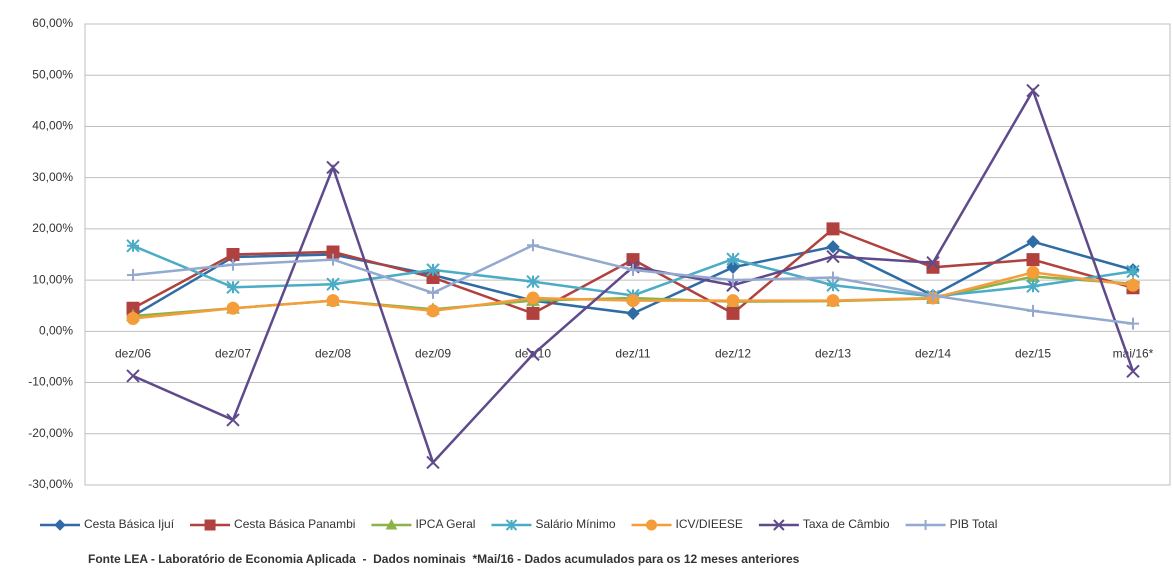 Image resolution: width=1173 pixels, height=572 pixels. What do you see at coordinates (52, 23) in the screenshot?
I see `y-tick-label: 60,00%` at bounding box center [52, 23].